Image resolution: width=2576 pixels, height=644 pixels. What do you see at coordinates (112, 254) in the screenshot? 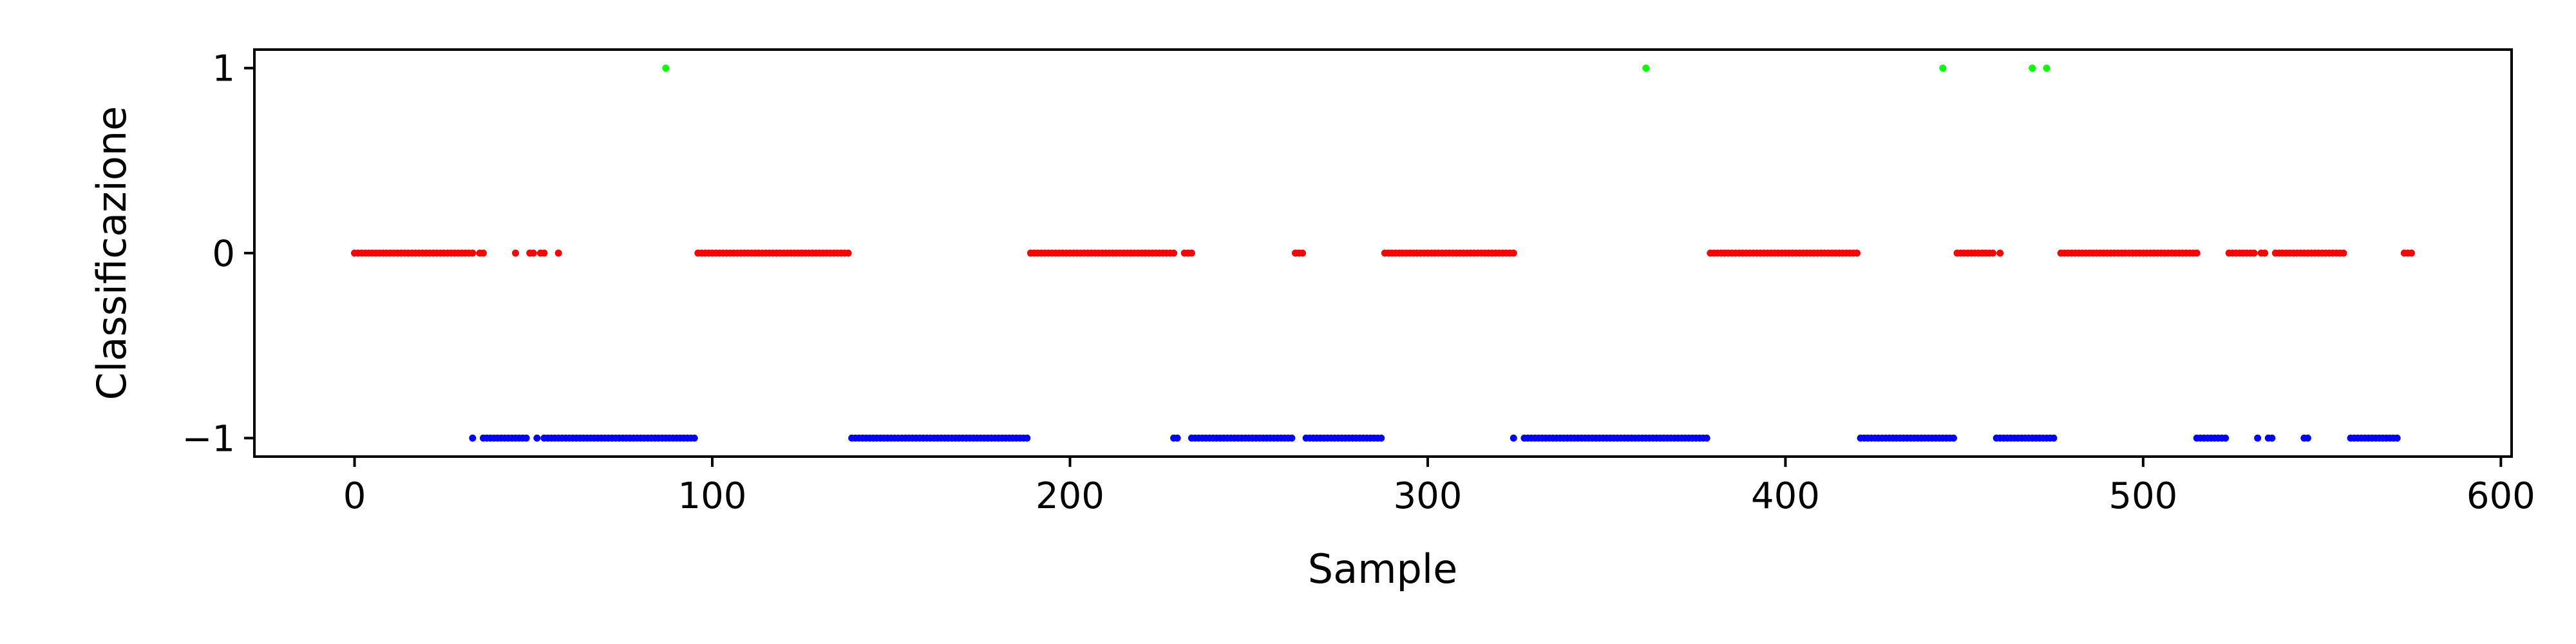
I see `y-axis-label: Classificazione` at bounding box center [112, 254].